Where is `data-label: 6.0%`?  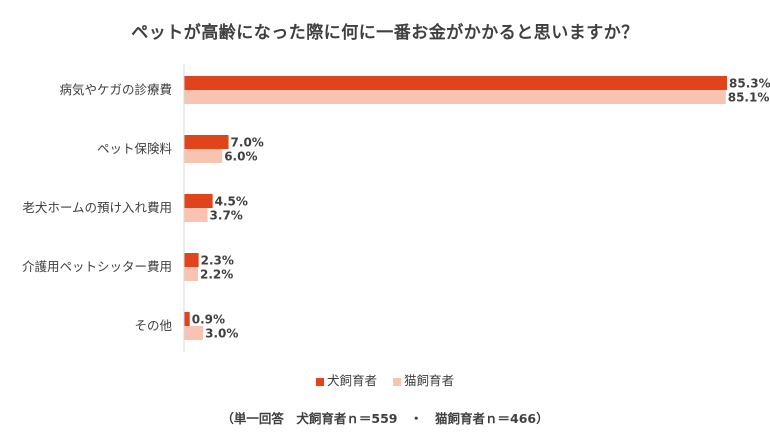
data-label: 6.0% is located at coordinates (240, 157).